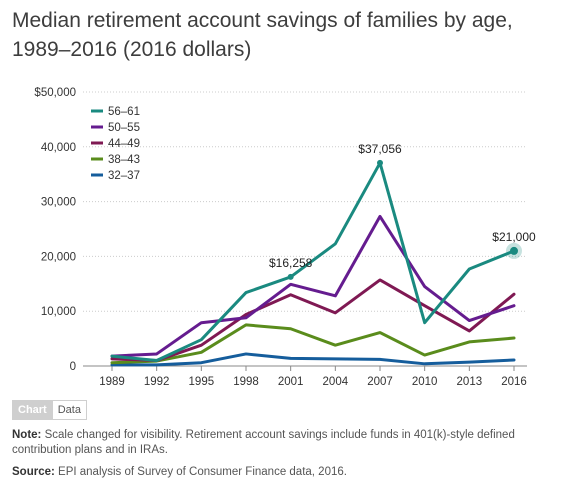  Describe the element at coordinates (124, 176) in the screenshot. I see `legend-label: 32–37` at that location.